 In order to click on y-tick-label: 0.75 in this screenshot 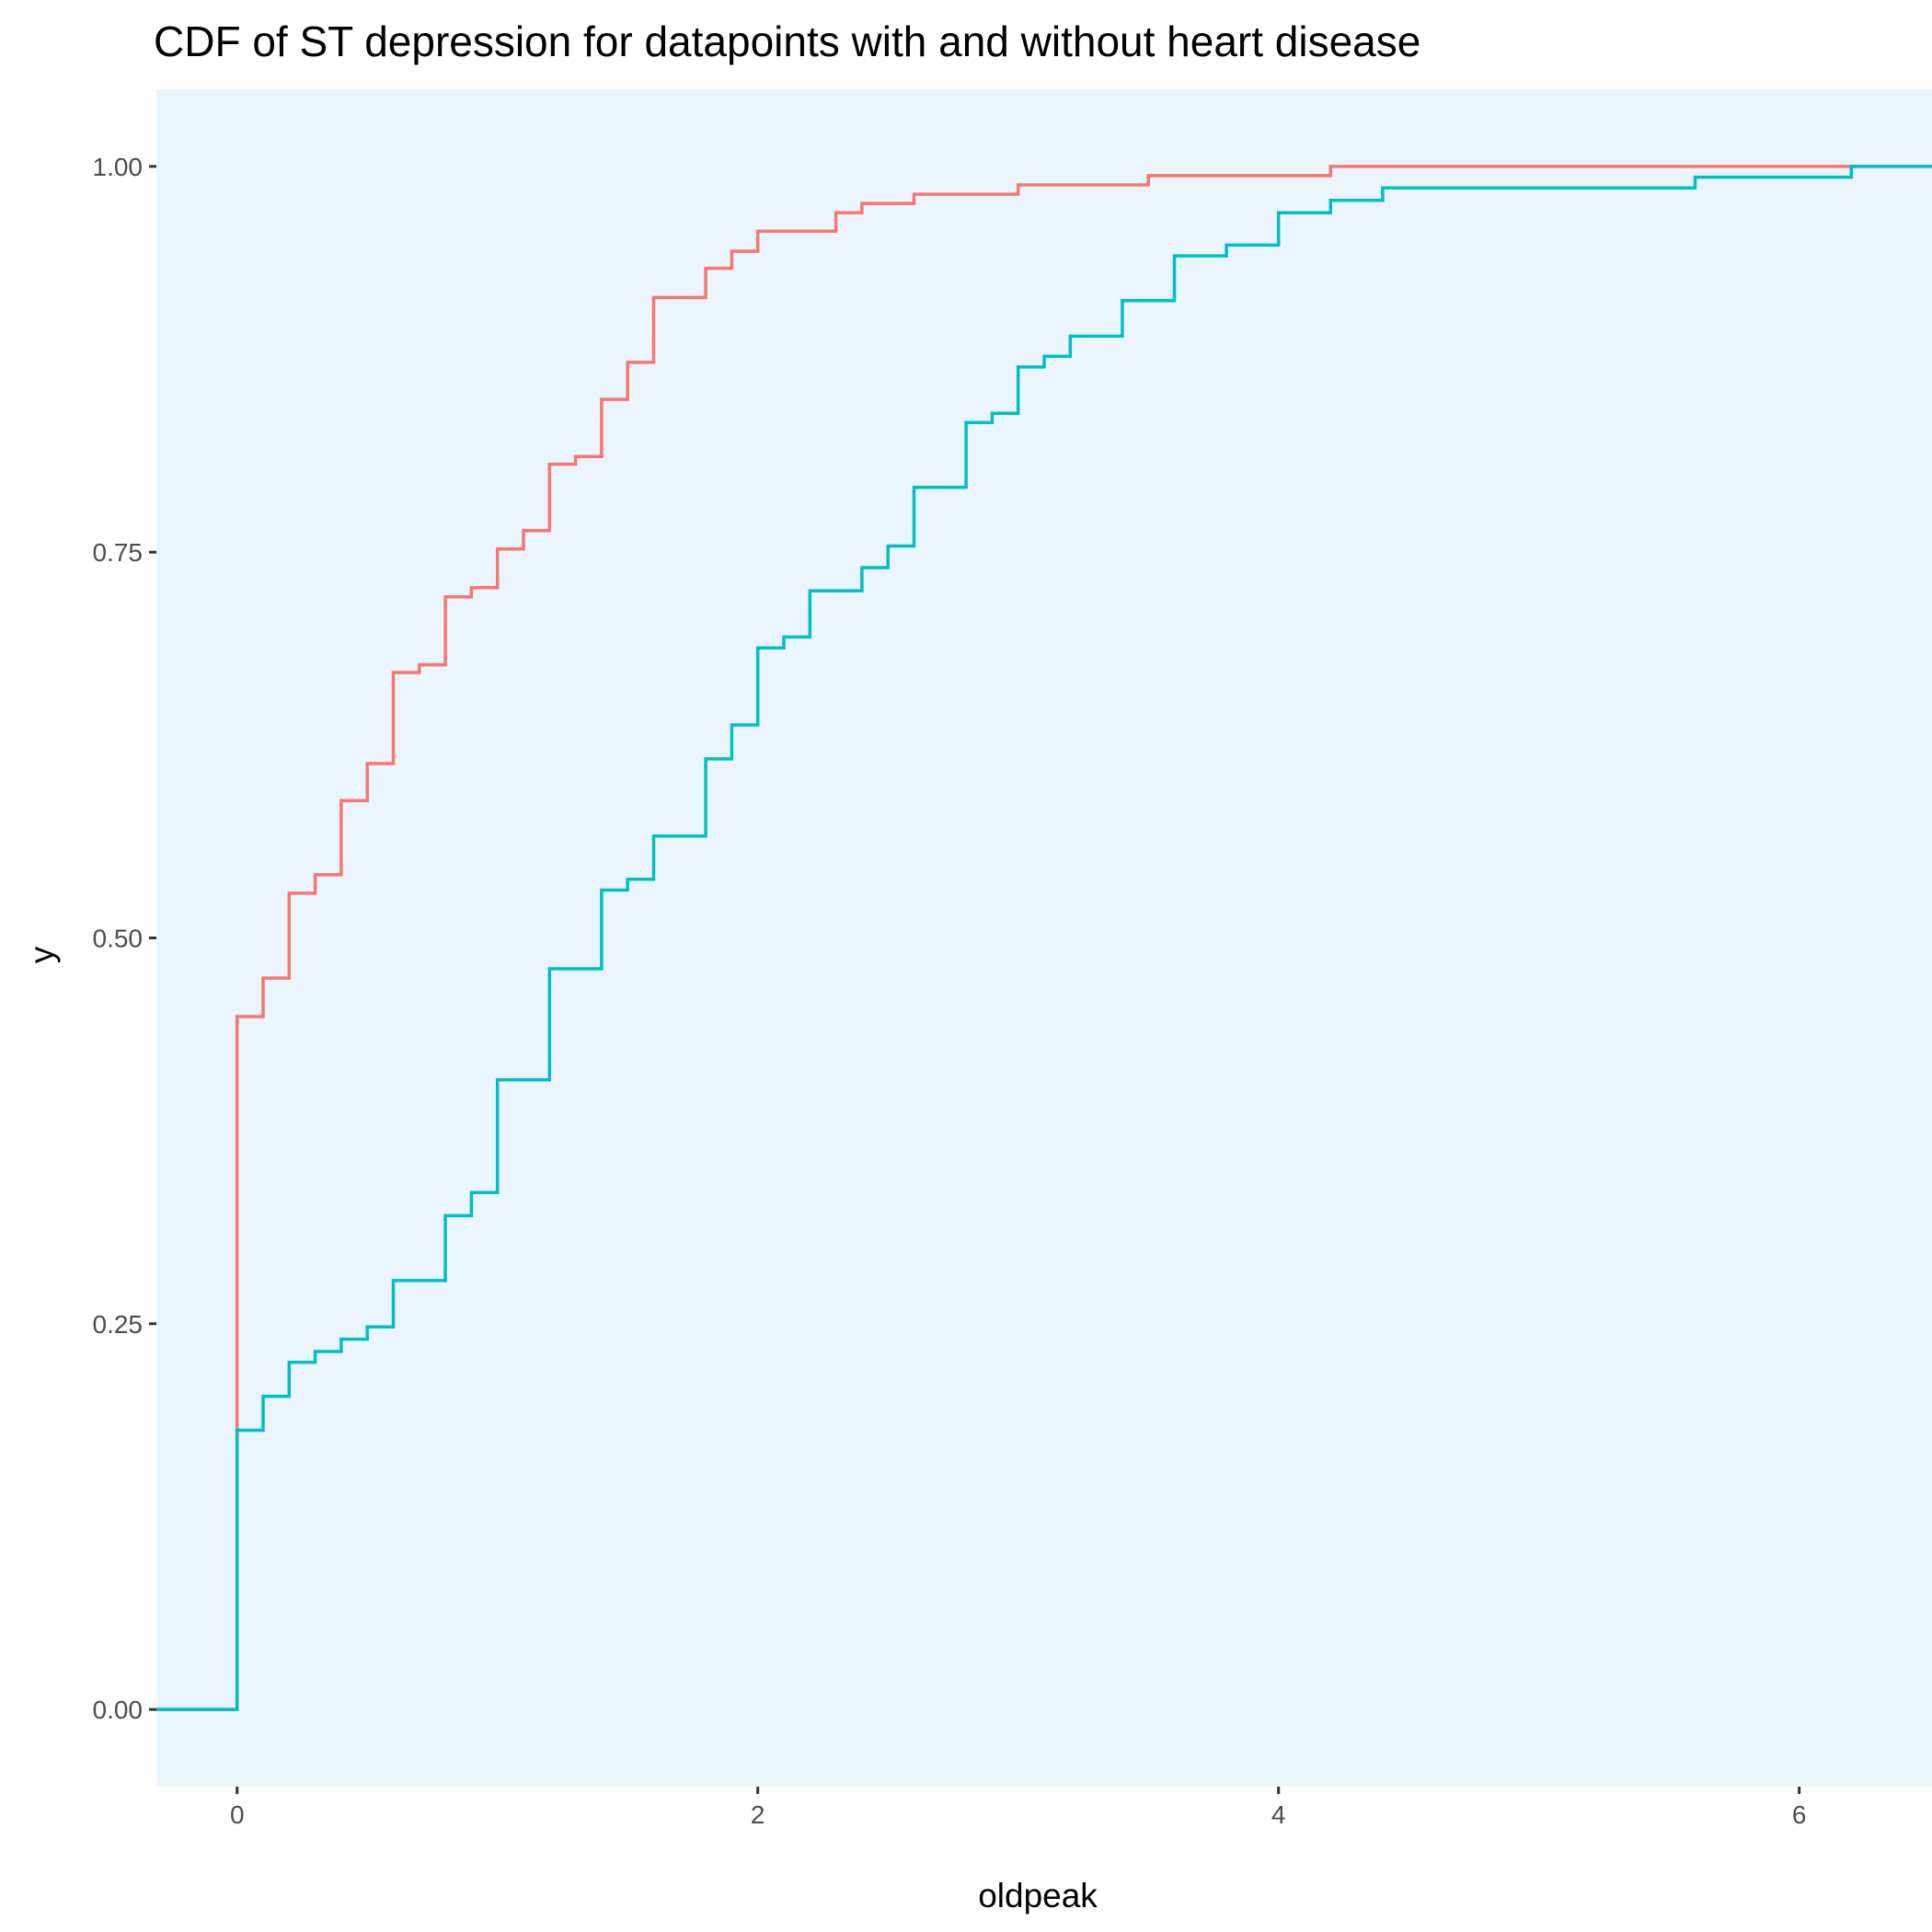, I will do `click(118, 552)`.